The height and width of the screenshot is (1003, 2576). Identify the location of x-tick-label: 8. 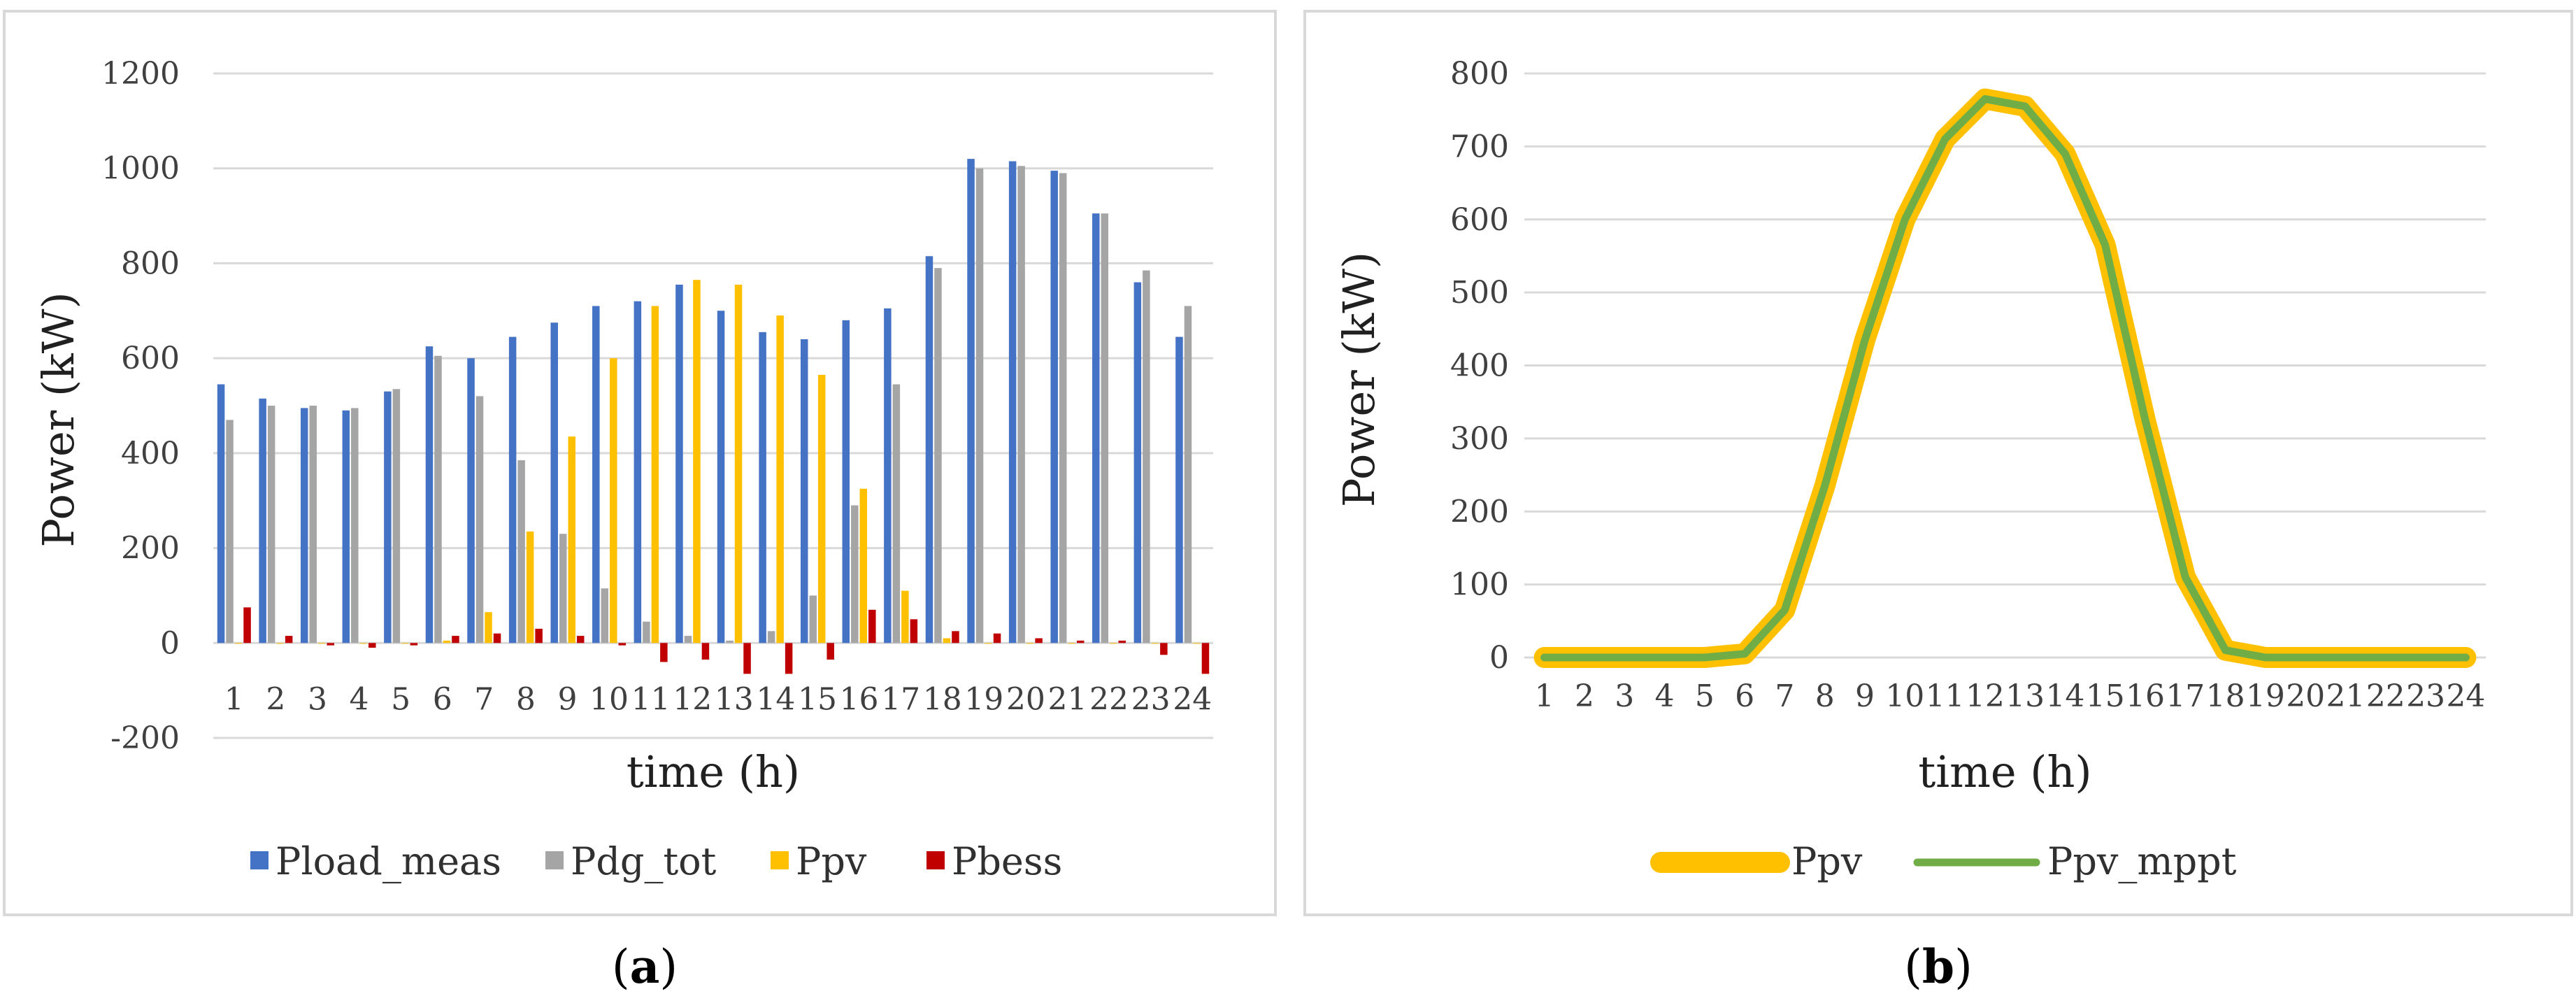
(526, 699).